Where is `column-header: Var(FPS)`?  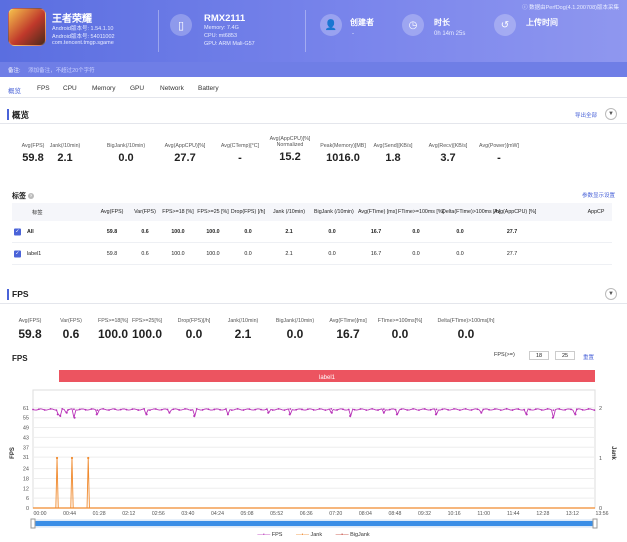 column-header: Var(FPS) is located at coordinates (145, 212).